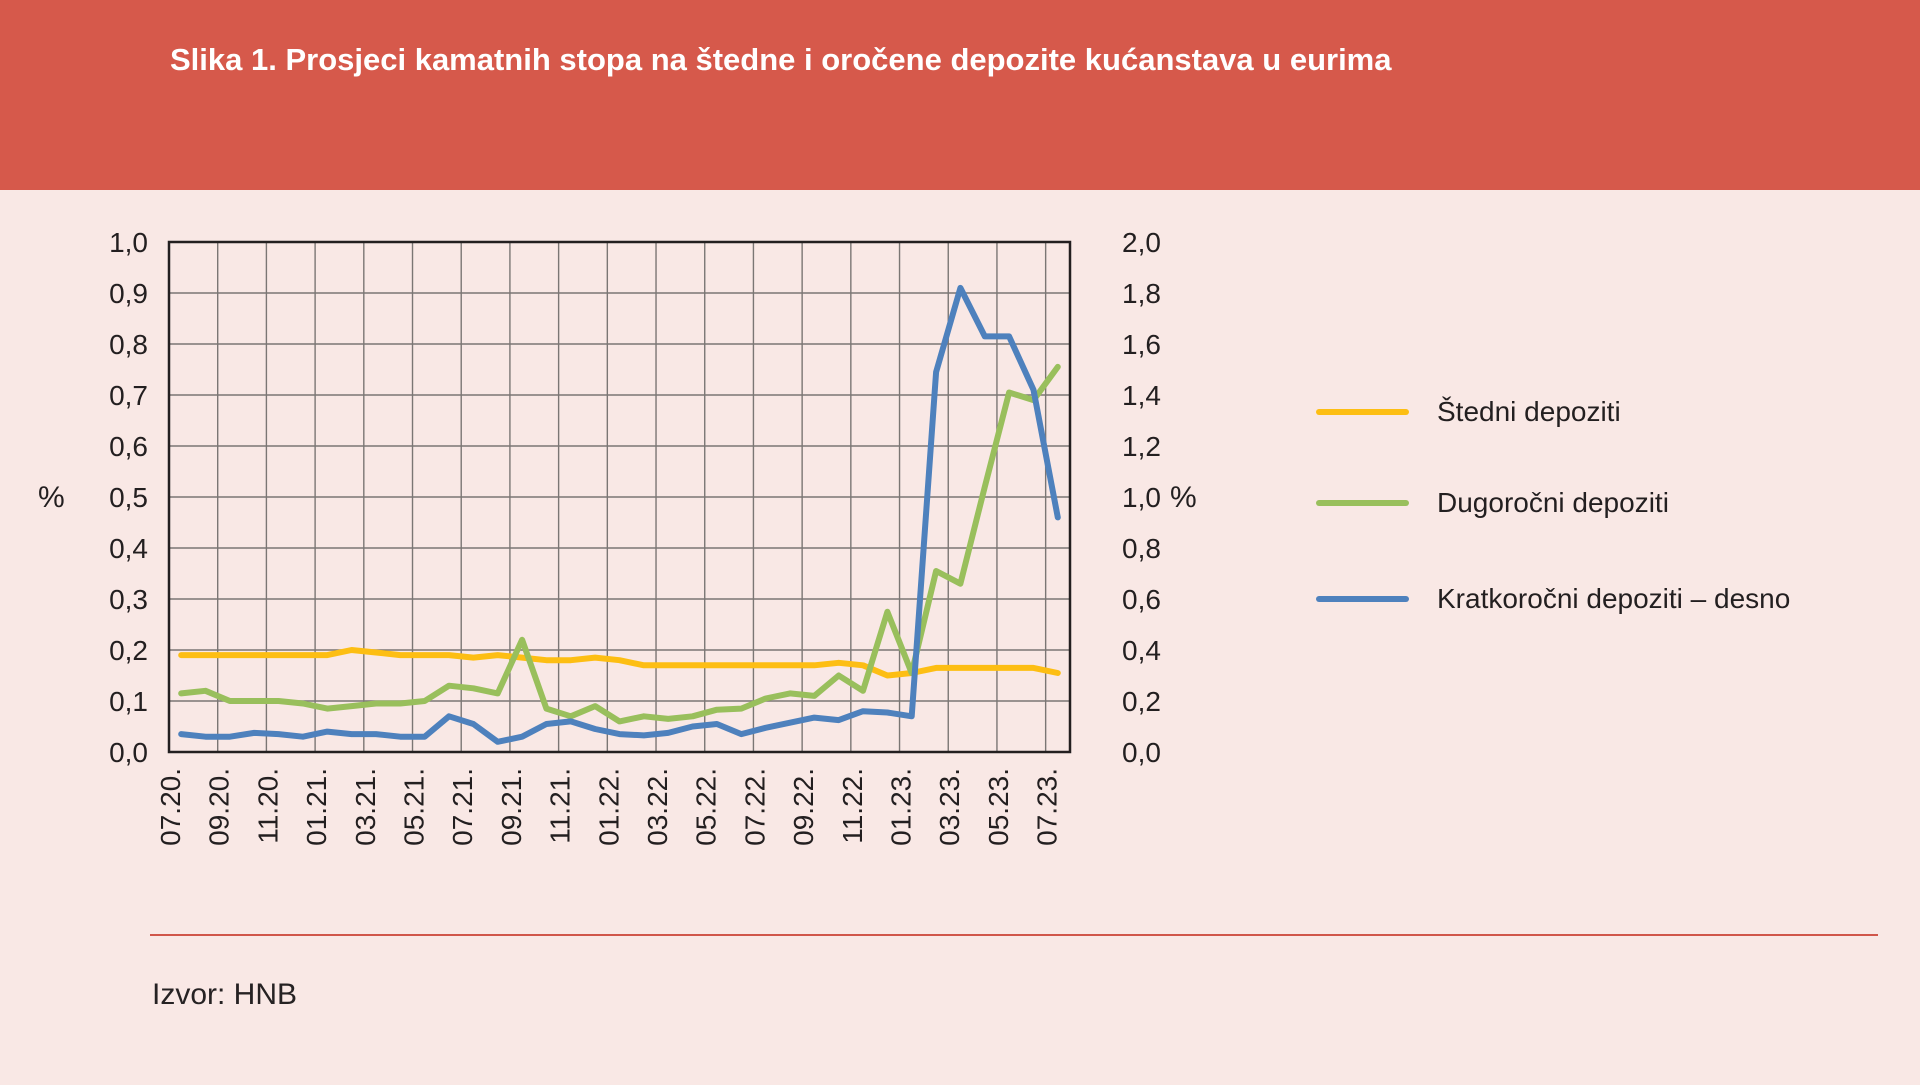  What do you see at coordinates (1141, 701) in the screenshot?
I see `right-axis-tick-label: 0,2` at bounding box center [1141, 701].